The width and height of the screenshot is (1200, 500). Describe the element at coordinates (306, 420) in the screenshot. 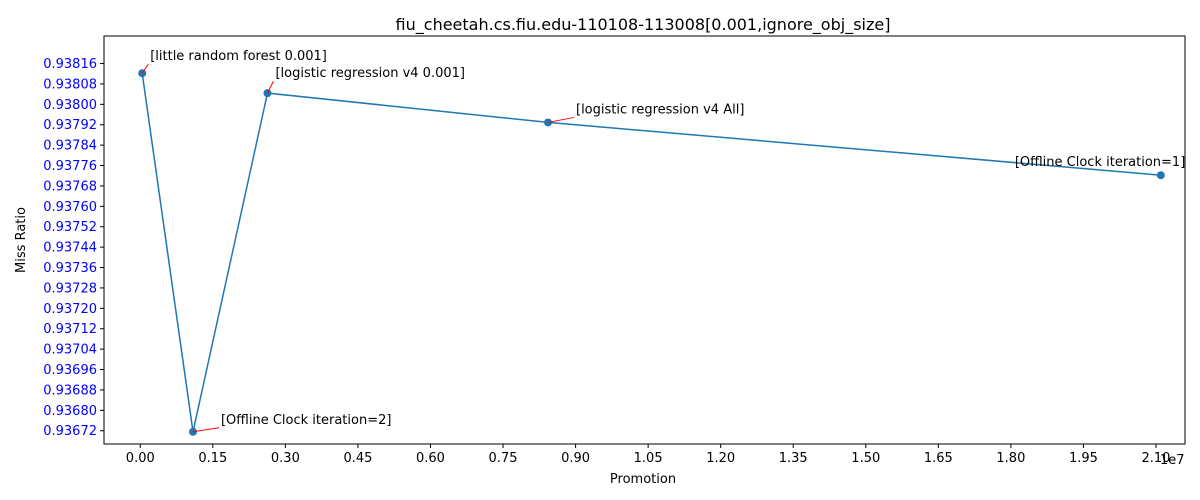

I see `annotation-label: [Offline Clock iteration=2]` at that location.